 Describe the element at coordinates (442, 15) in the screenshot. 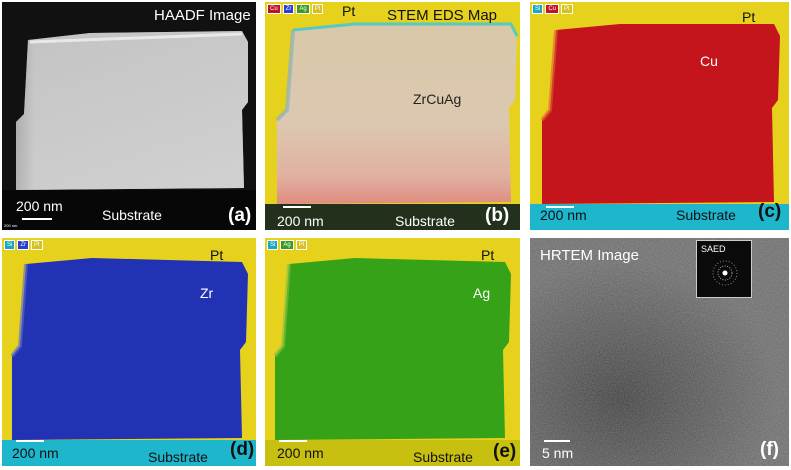

I see `panel-b-title: STEM EDS Map` at that location.